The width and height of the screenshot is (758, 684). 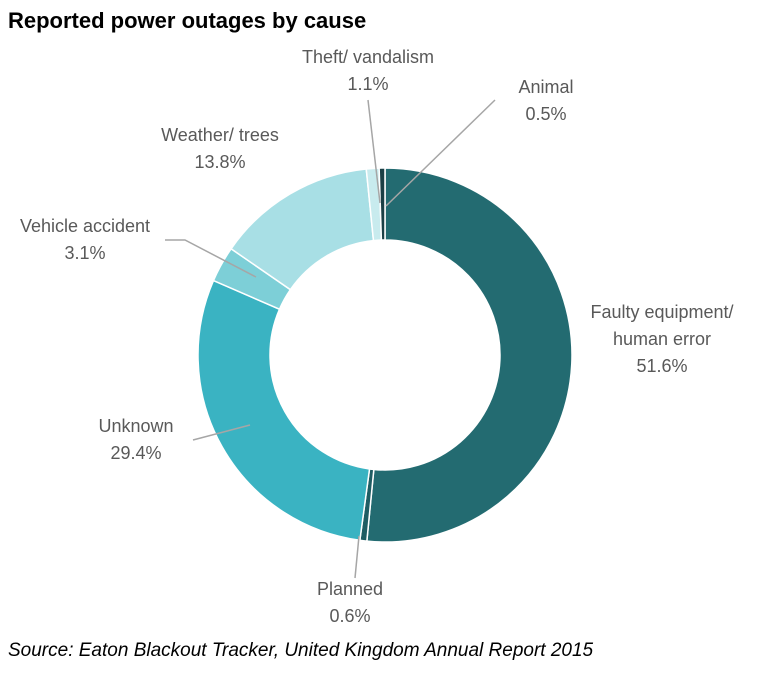 I want to click on category-label: Weather/ trees, so click(x=220, y=135).